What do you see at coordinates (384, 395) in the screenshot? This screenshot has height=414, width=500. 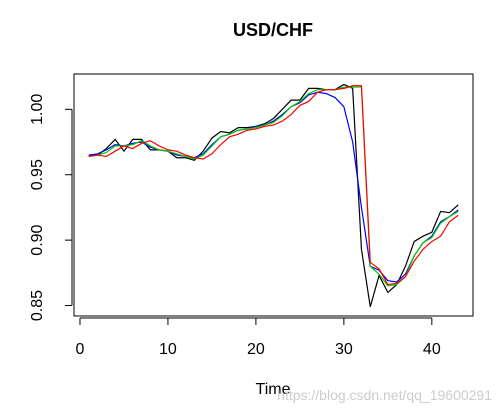 I see `watermark: https://blog.csdn.net/qq_19600291` at bounding box center [384, 395].